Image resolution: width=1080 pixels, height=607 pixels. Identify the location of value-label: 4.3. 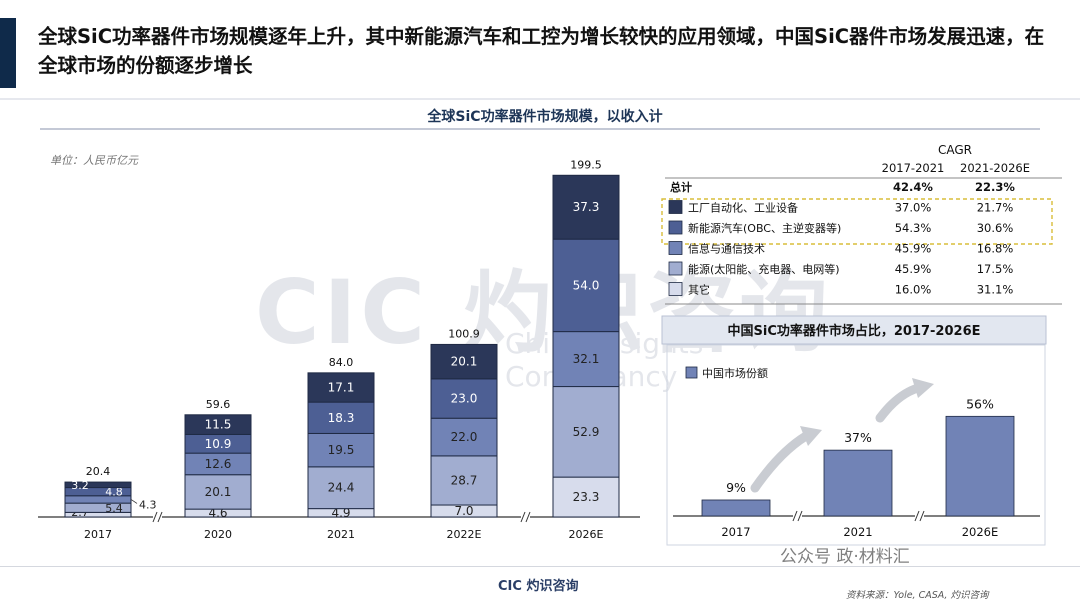
(148, 504).